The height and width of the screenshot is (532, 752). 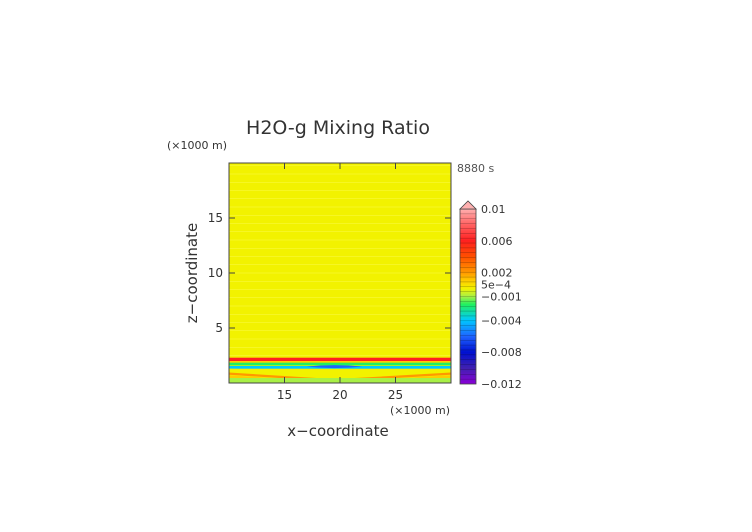 I want to click on colorbar-gradient, so click(x=468, y=296).